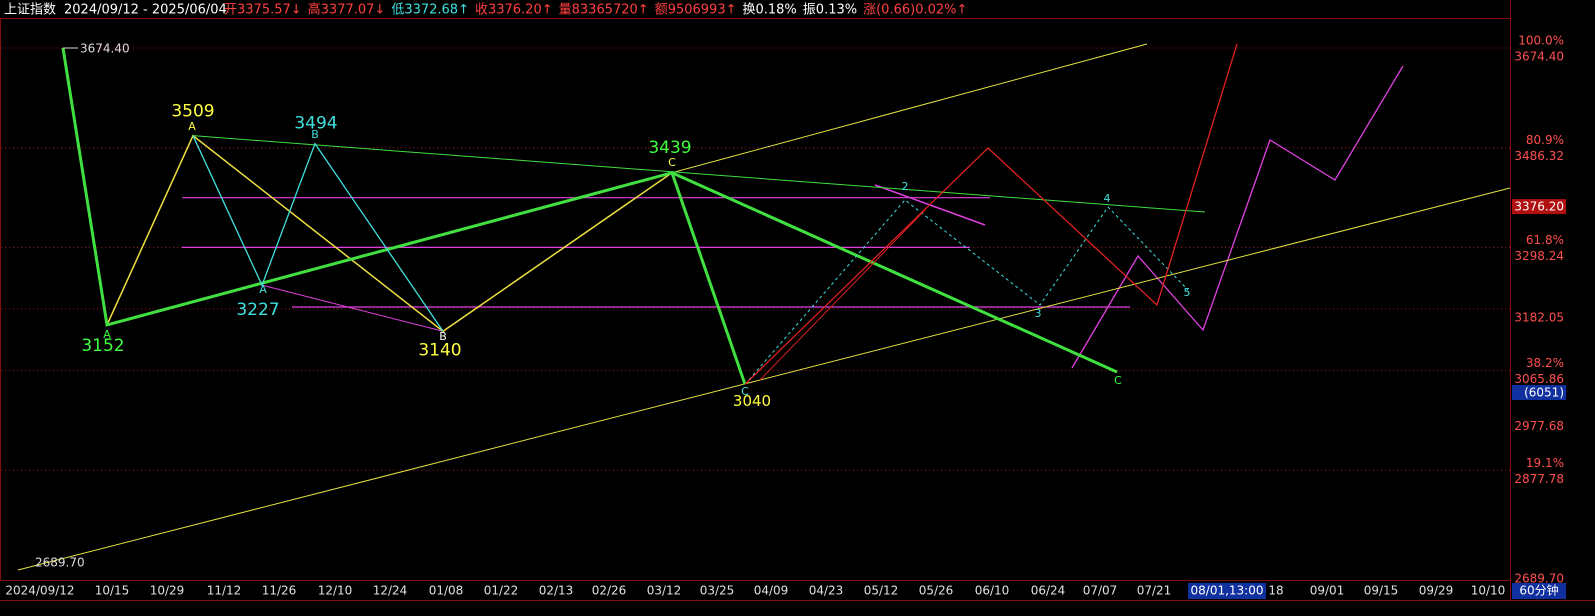 The width and height of the screenshot is (1595, 616). Describe the element at coordinates (315, 124) in the screenshot. I see `pivot-label: 3494` at that location.